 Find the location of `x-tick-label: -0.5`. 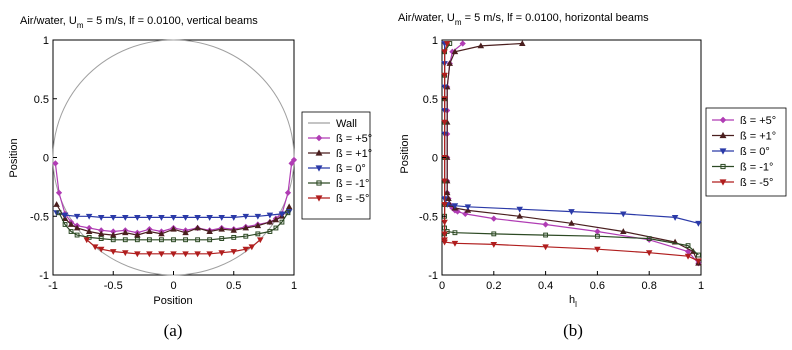

x-tick-label: -0.5 is located at coordinates (113, 286).